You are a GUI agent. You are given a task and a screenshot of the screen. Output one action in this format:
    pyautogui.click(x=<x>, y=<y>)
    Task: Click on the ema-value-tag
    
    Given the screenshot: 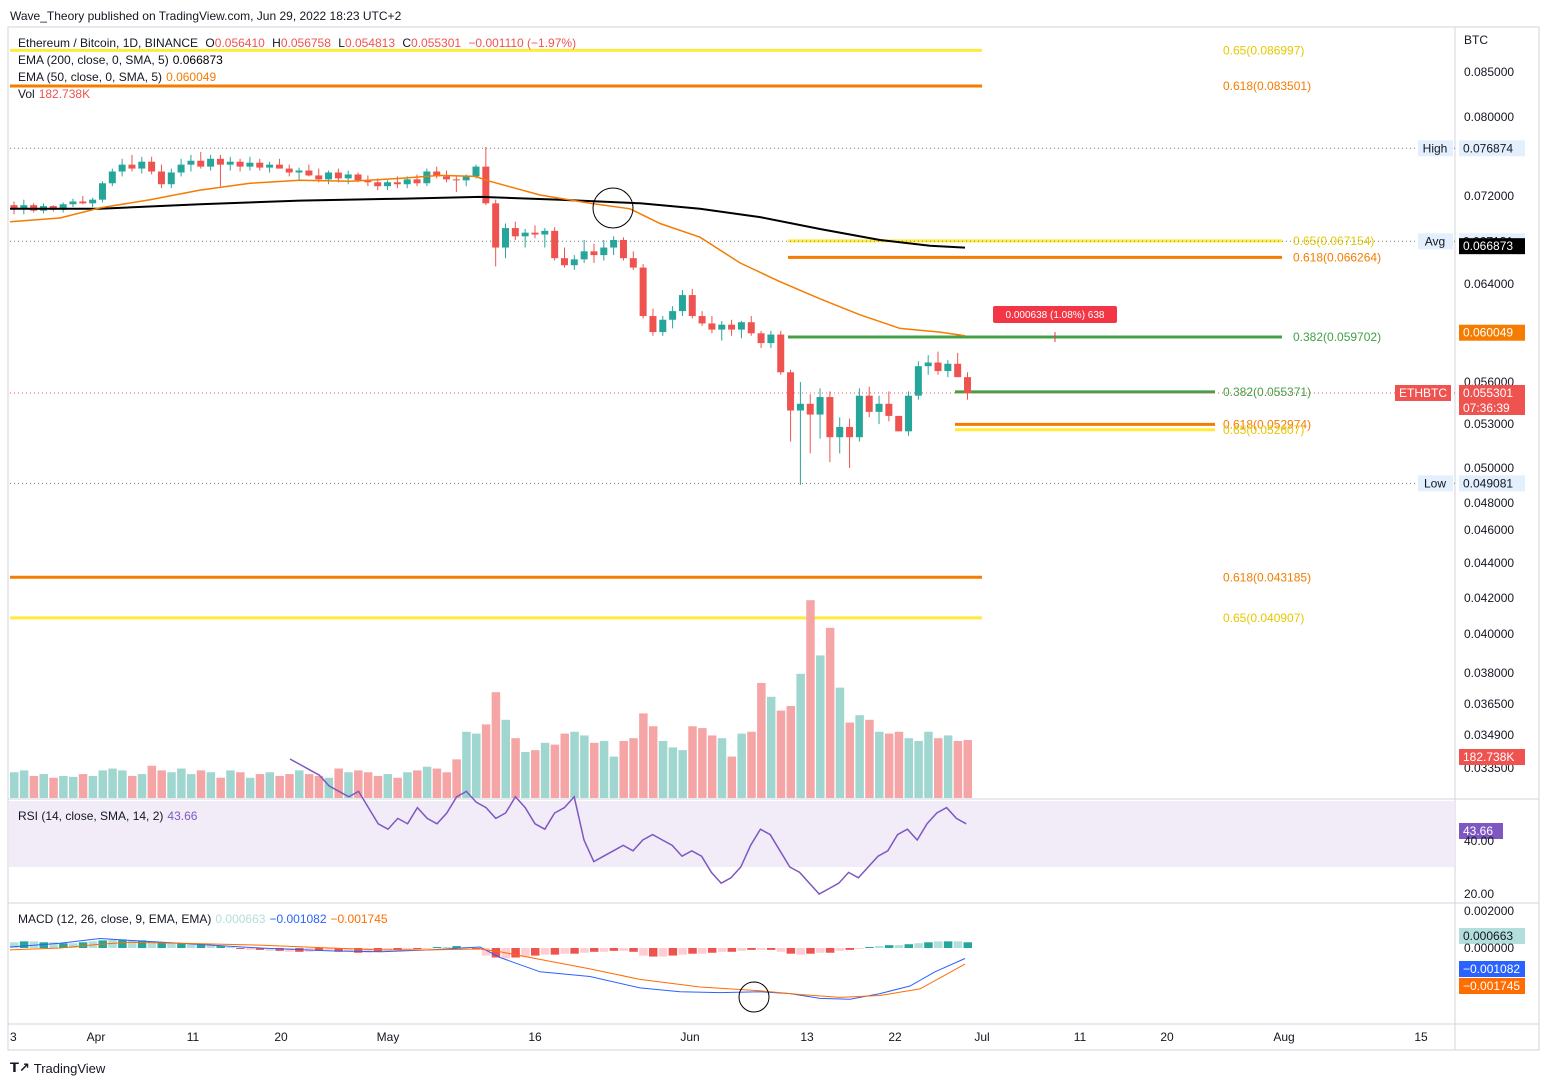 What is the action you would take?
    pyautogui.click(x=1492, y=246)
    